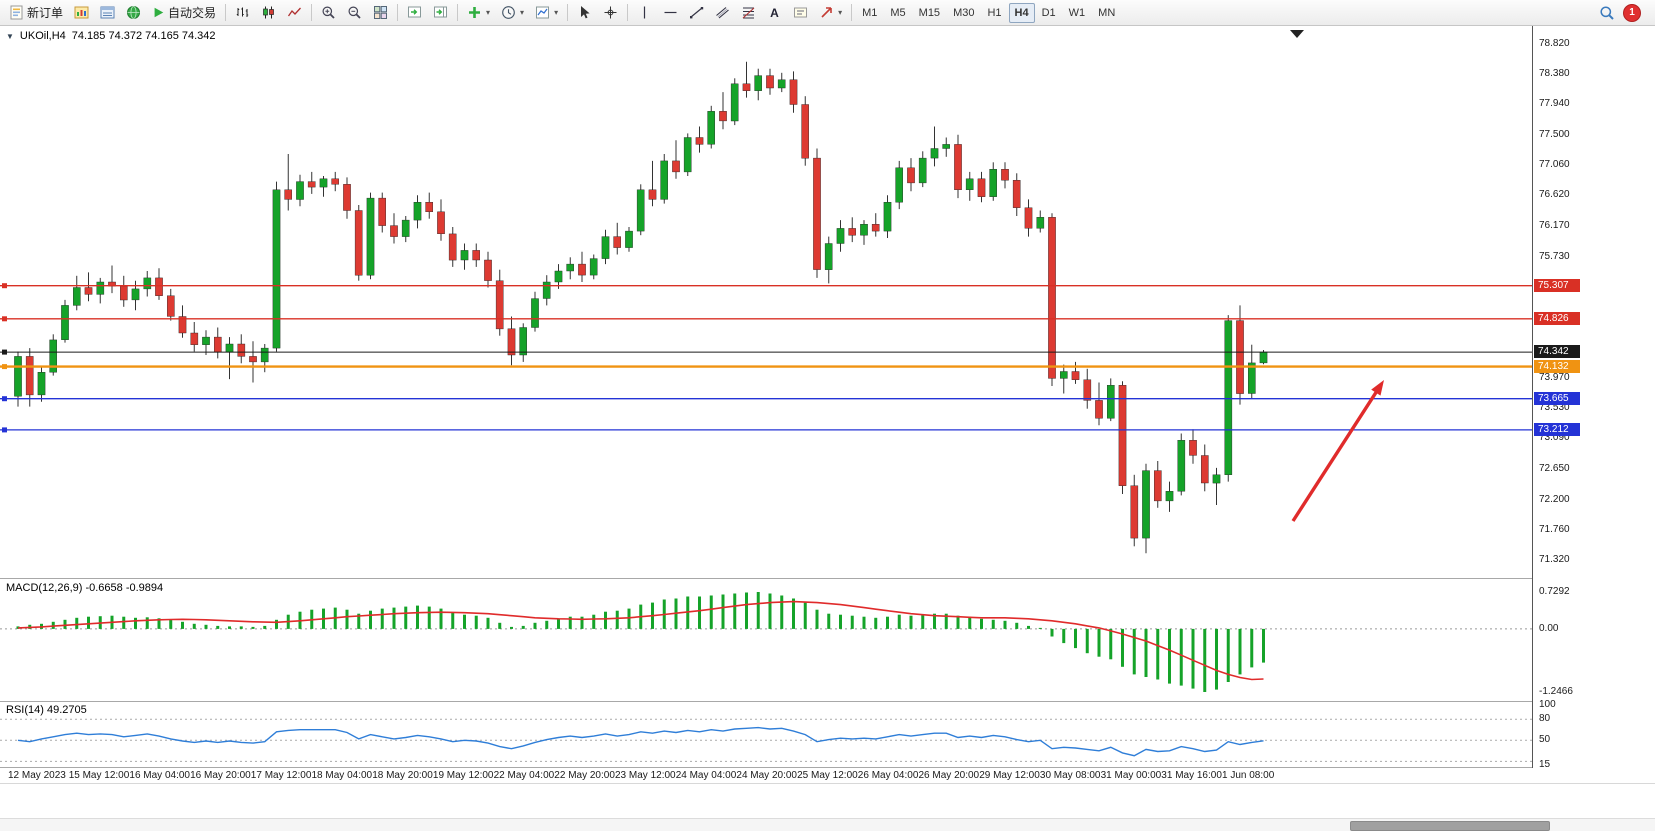  I want to click on timeframe-m5-button: M5, so click(898, 12).